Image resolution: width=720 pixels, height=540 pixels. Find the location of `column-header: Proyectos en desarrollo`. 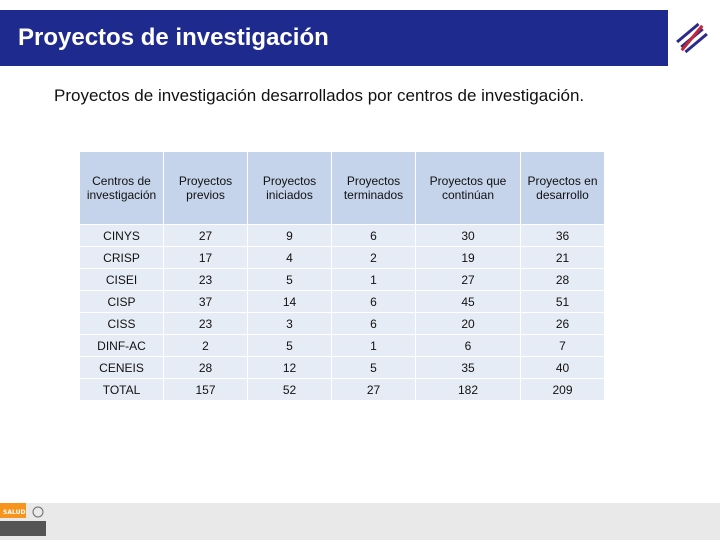

column-header: Proyectos en desarrollo is located at coordinates (562, 188).